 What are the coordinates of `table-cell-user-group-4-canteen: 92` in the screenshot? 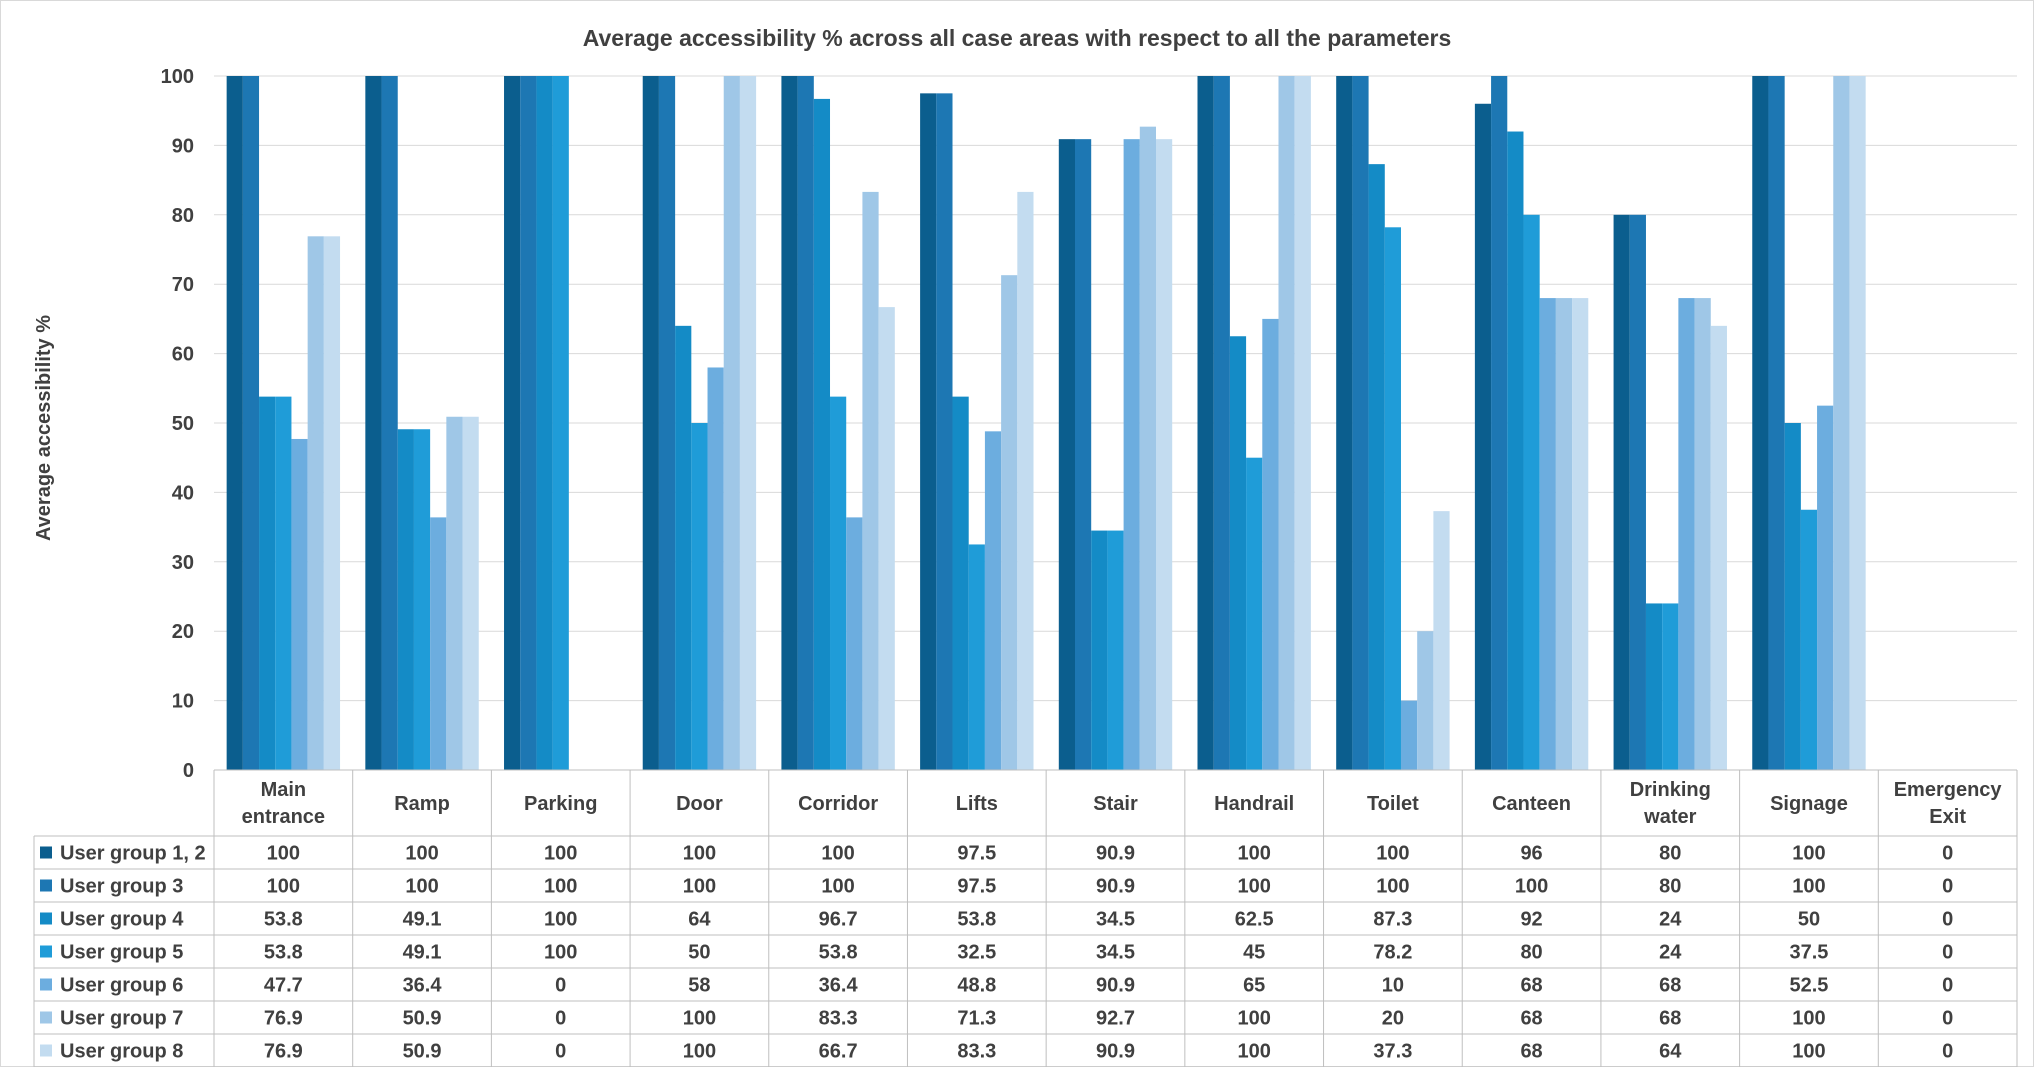 It's located at (1531, 920).